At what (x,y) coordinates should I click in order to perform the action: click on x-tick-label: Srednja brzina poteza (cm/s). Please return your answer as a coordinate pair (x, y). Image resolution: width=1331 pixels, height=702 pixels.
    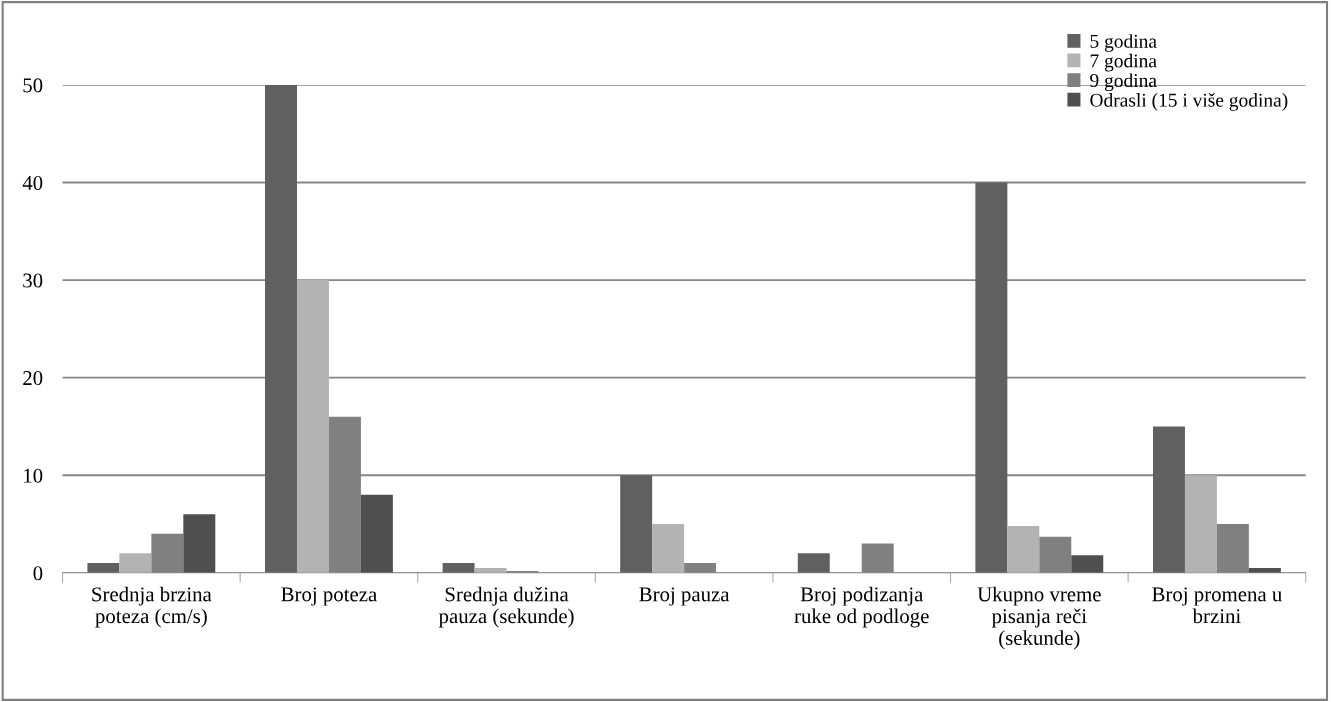
    Looking at the image, I should click on (152, 607).